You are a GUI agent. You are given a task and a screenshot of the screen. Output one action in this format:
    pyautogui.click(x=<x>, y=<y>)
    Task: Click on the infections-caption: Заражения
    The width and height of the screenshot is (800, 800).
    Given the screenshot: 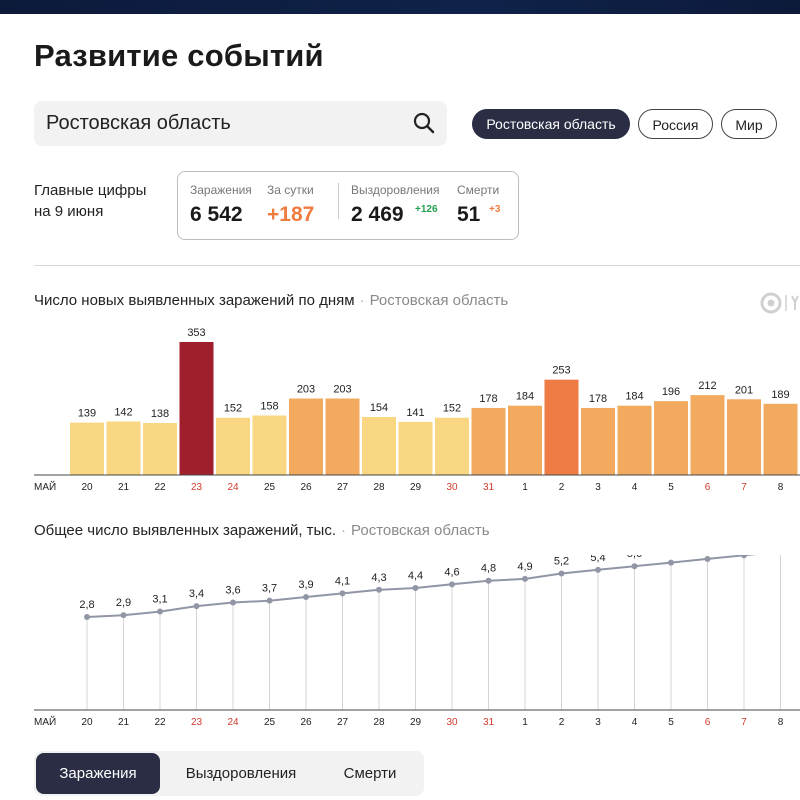 What is the action you would take?
    pyautogui.click(x=221, y=190)
    